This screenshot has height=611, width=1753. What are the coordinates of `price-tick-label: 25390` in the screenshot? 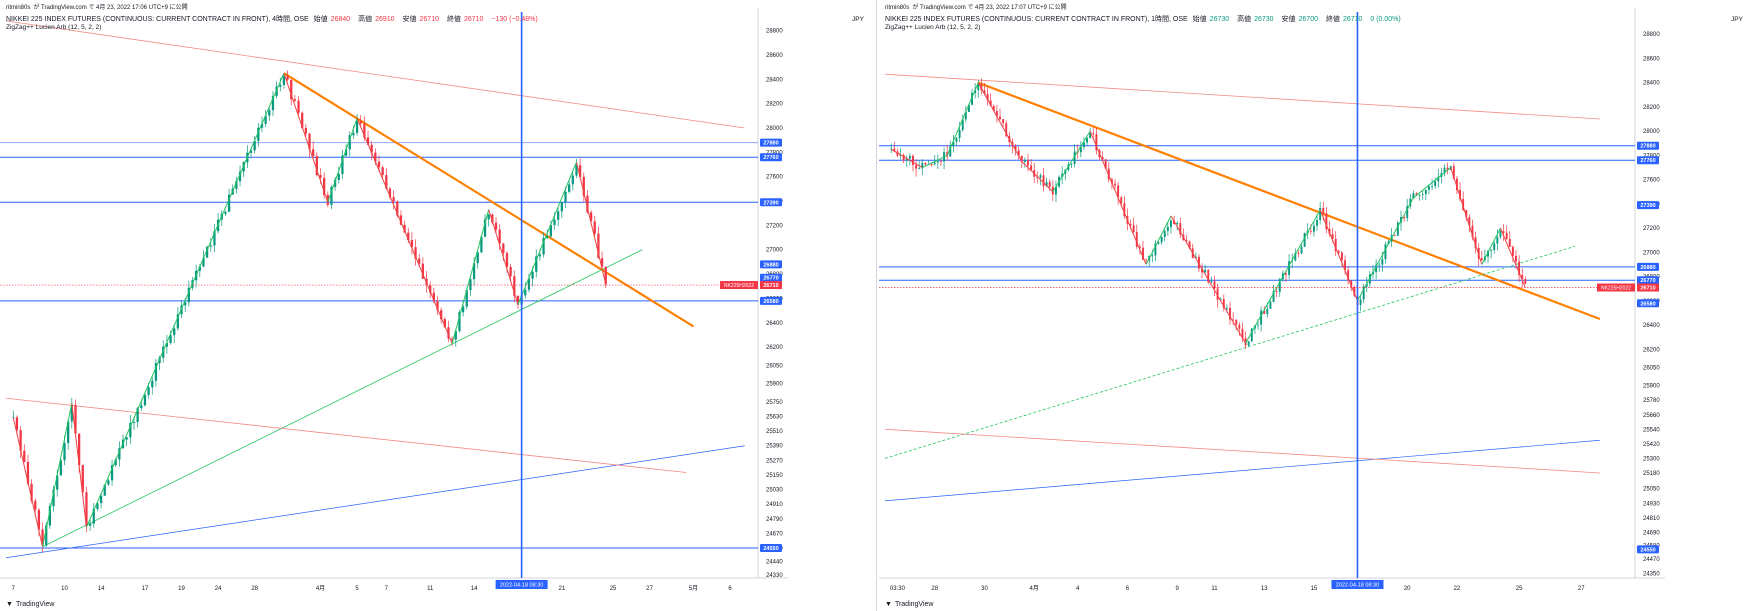 It's located at (774, 447).